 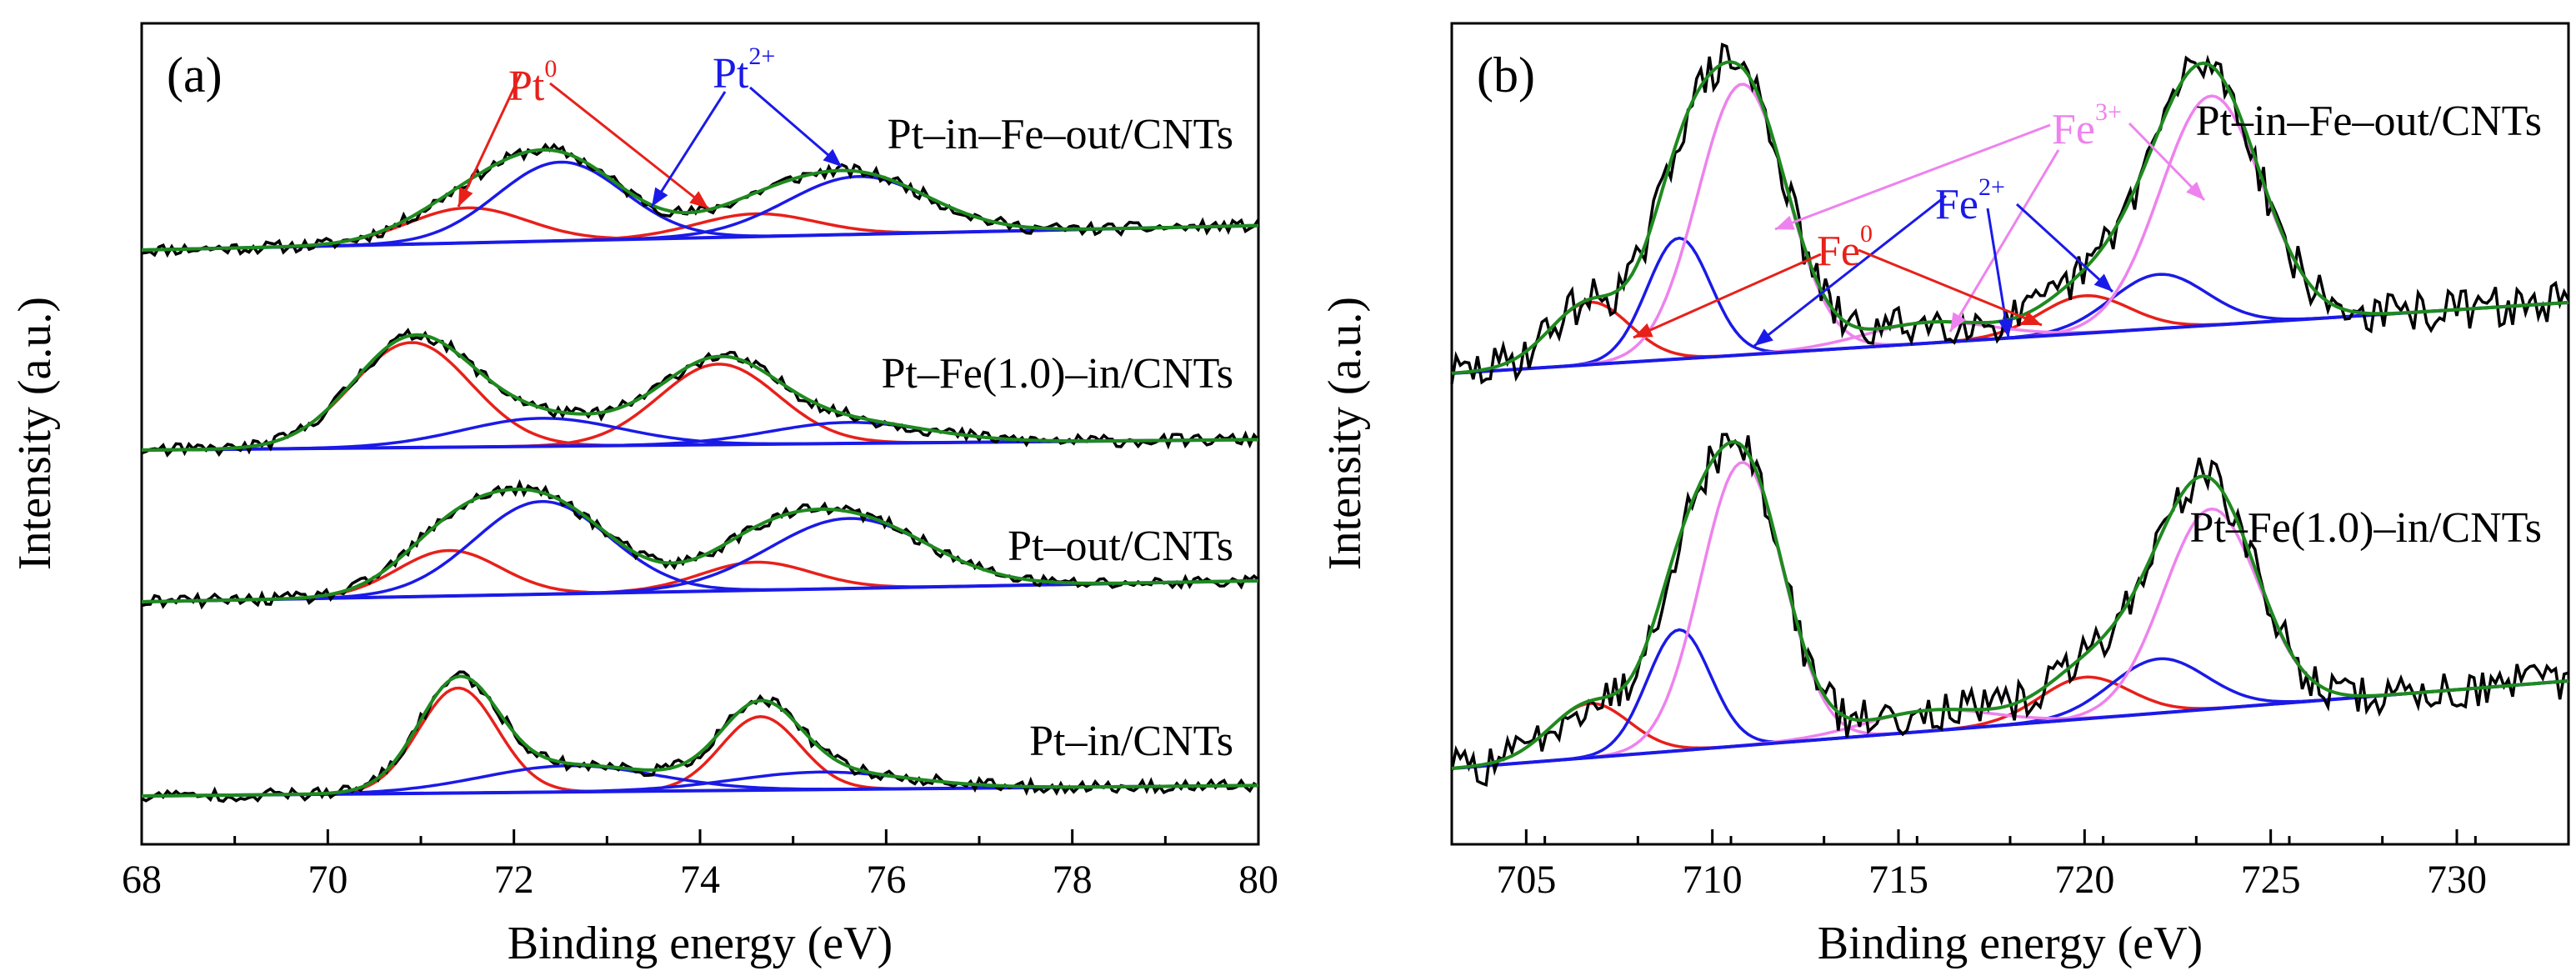 What do you see at coordinates (2011, 944) in the screenshot?
I see `panel-b-xlabel: Binding energy (eV)` at bounding box center [2011, 944].